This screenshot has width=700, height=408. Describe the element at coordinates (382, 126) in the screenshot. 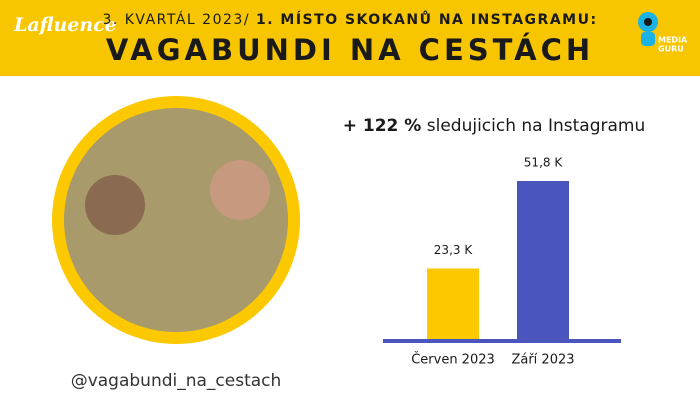

I see `chart-title-highlight: + 122 %` at that location.